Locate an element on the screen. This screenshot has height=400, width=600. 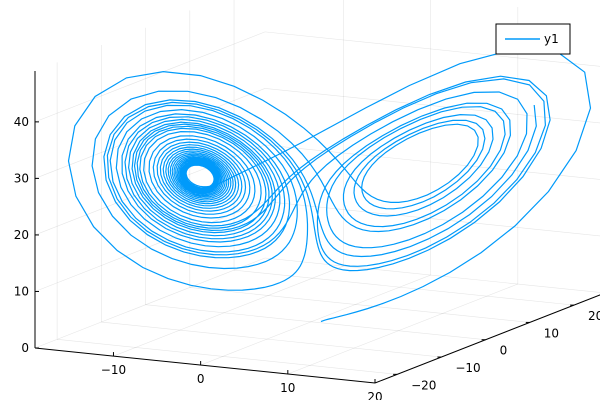
x-axis-line is located at coordinates (205, 365).